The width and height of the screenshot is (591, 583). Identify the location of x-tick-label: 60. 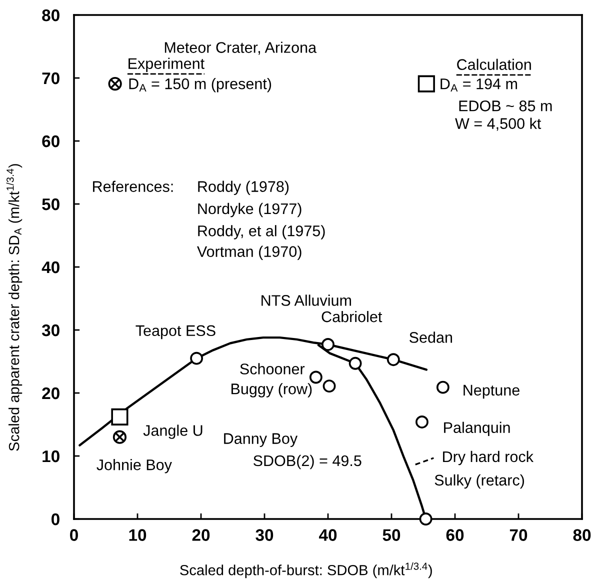
(455, 535).